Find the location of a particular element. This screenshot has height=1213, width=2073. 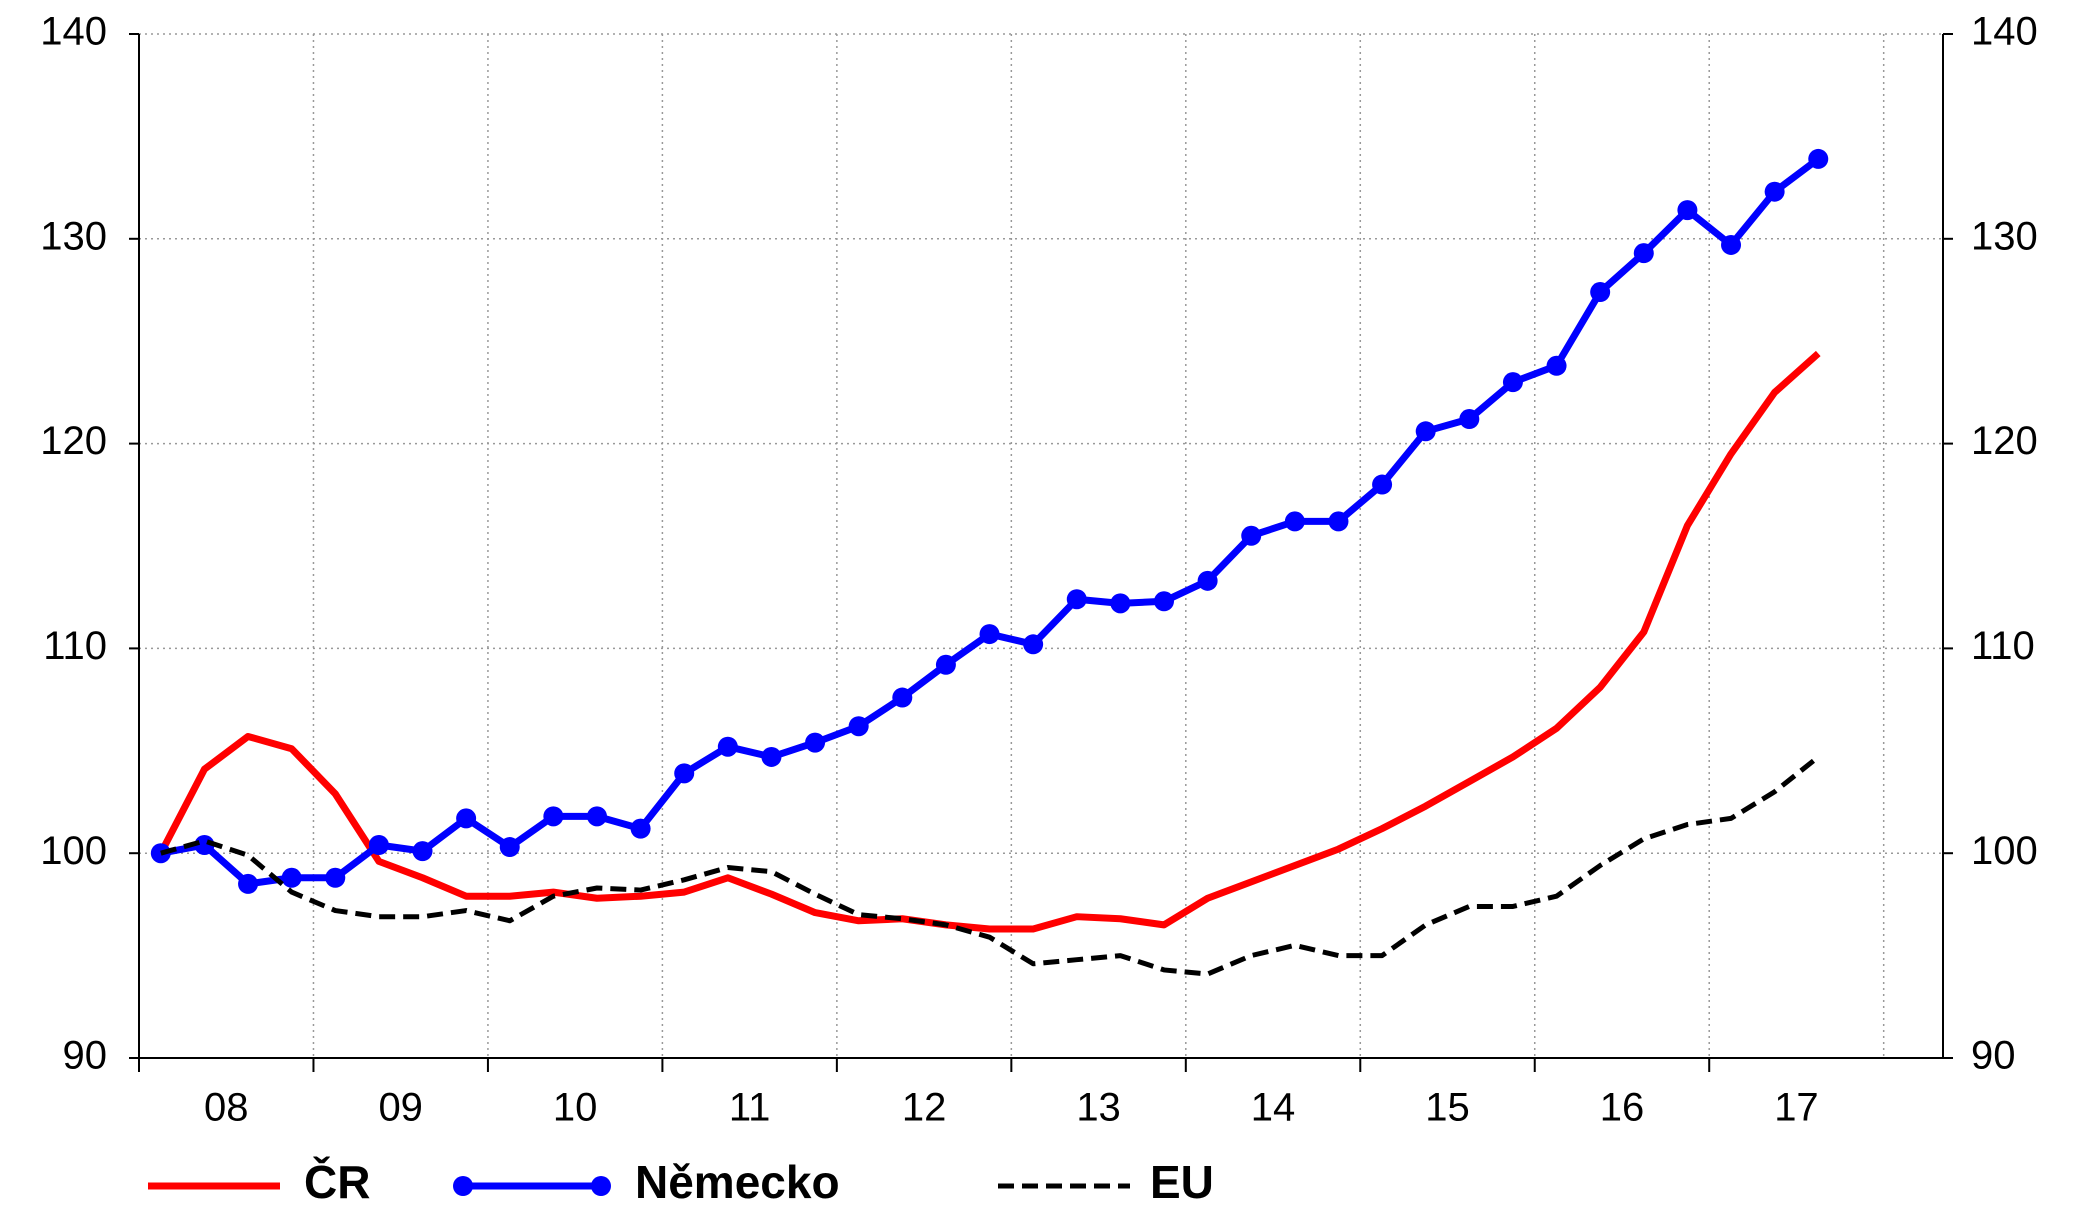

y-tick-label: 110 is located at coordinates (75, 646).